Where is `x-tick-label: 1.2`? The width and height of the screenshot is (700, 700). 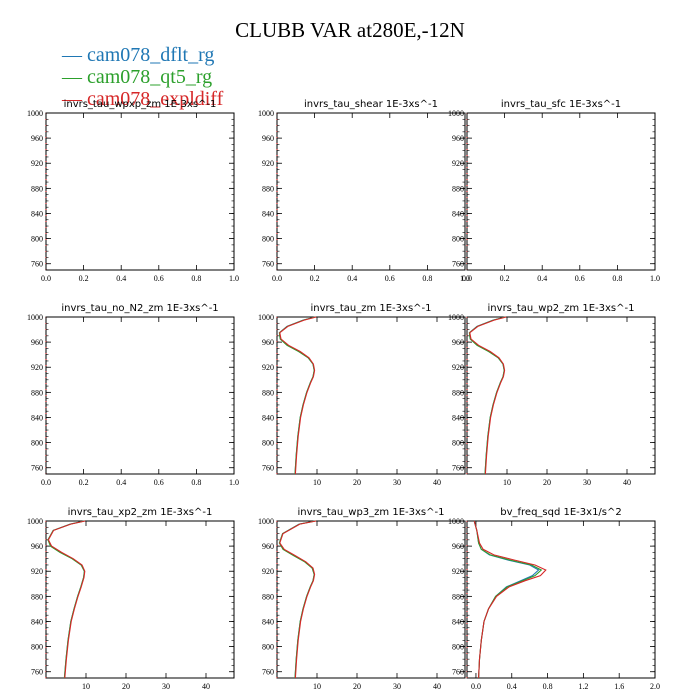
x-tick-label: 1.2 is located at coordinates (583, 686).